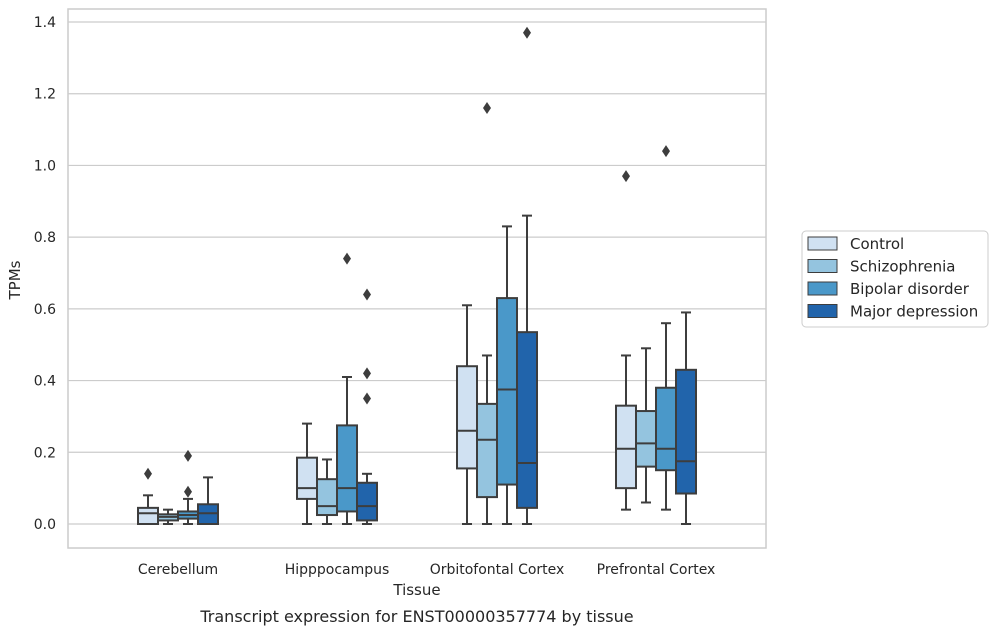 The width and height of the screenshot is (997, 634). Describe the element at coordinates (914, 312) in the screenshot. I see `legend-label: Major depression` at that location.